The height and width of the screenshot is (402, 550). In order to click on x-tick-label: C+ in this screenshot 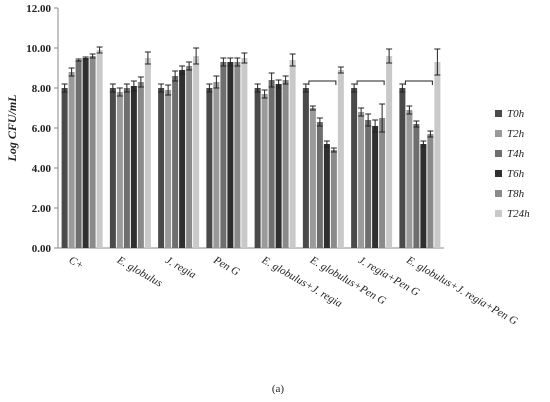, I will do `click(76, 263)`.